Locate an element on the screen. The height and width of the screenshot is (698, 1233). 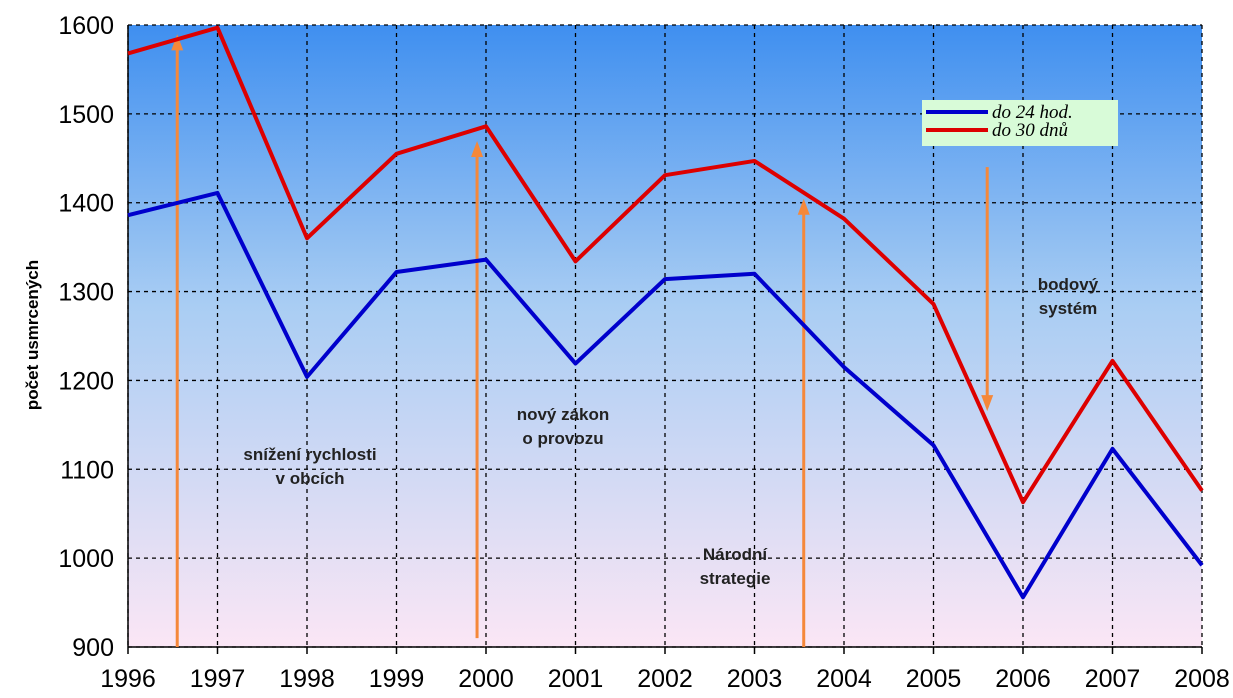
y-tick-label: 1200 is located at coordinates (86, 381).